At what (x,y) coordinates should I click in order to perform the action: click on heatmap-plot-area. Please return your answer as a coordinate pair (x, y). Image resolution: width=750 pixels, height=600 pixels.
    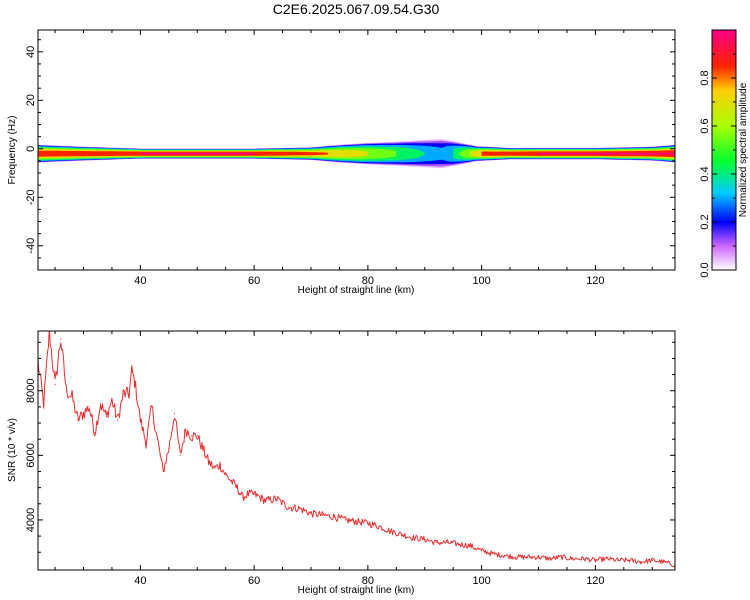
    Looking at the image, I should click on (356, 154).